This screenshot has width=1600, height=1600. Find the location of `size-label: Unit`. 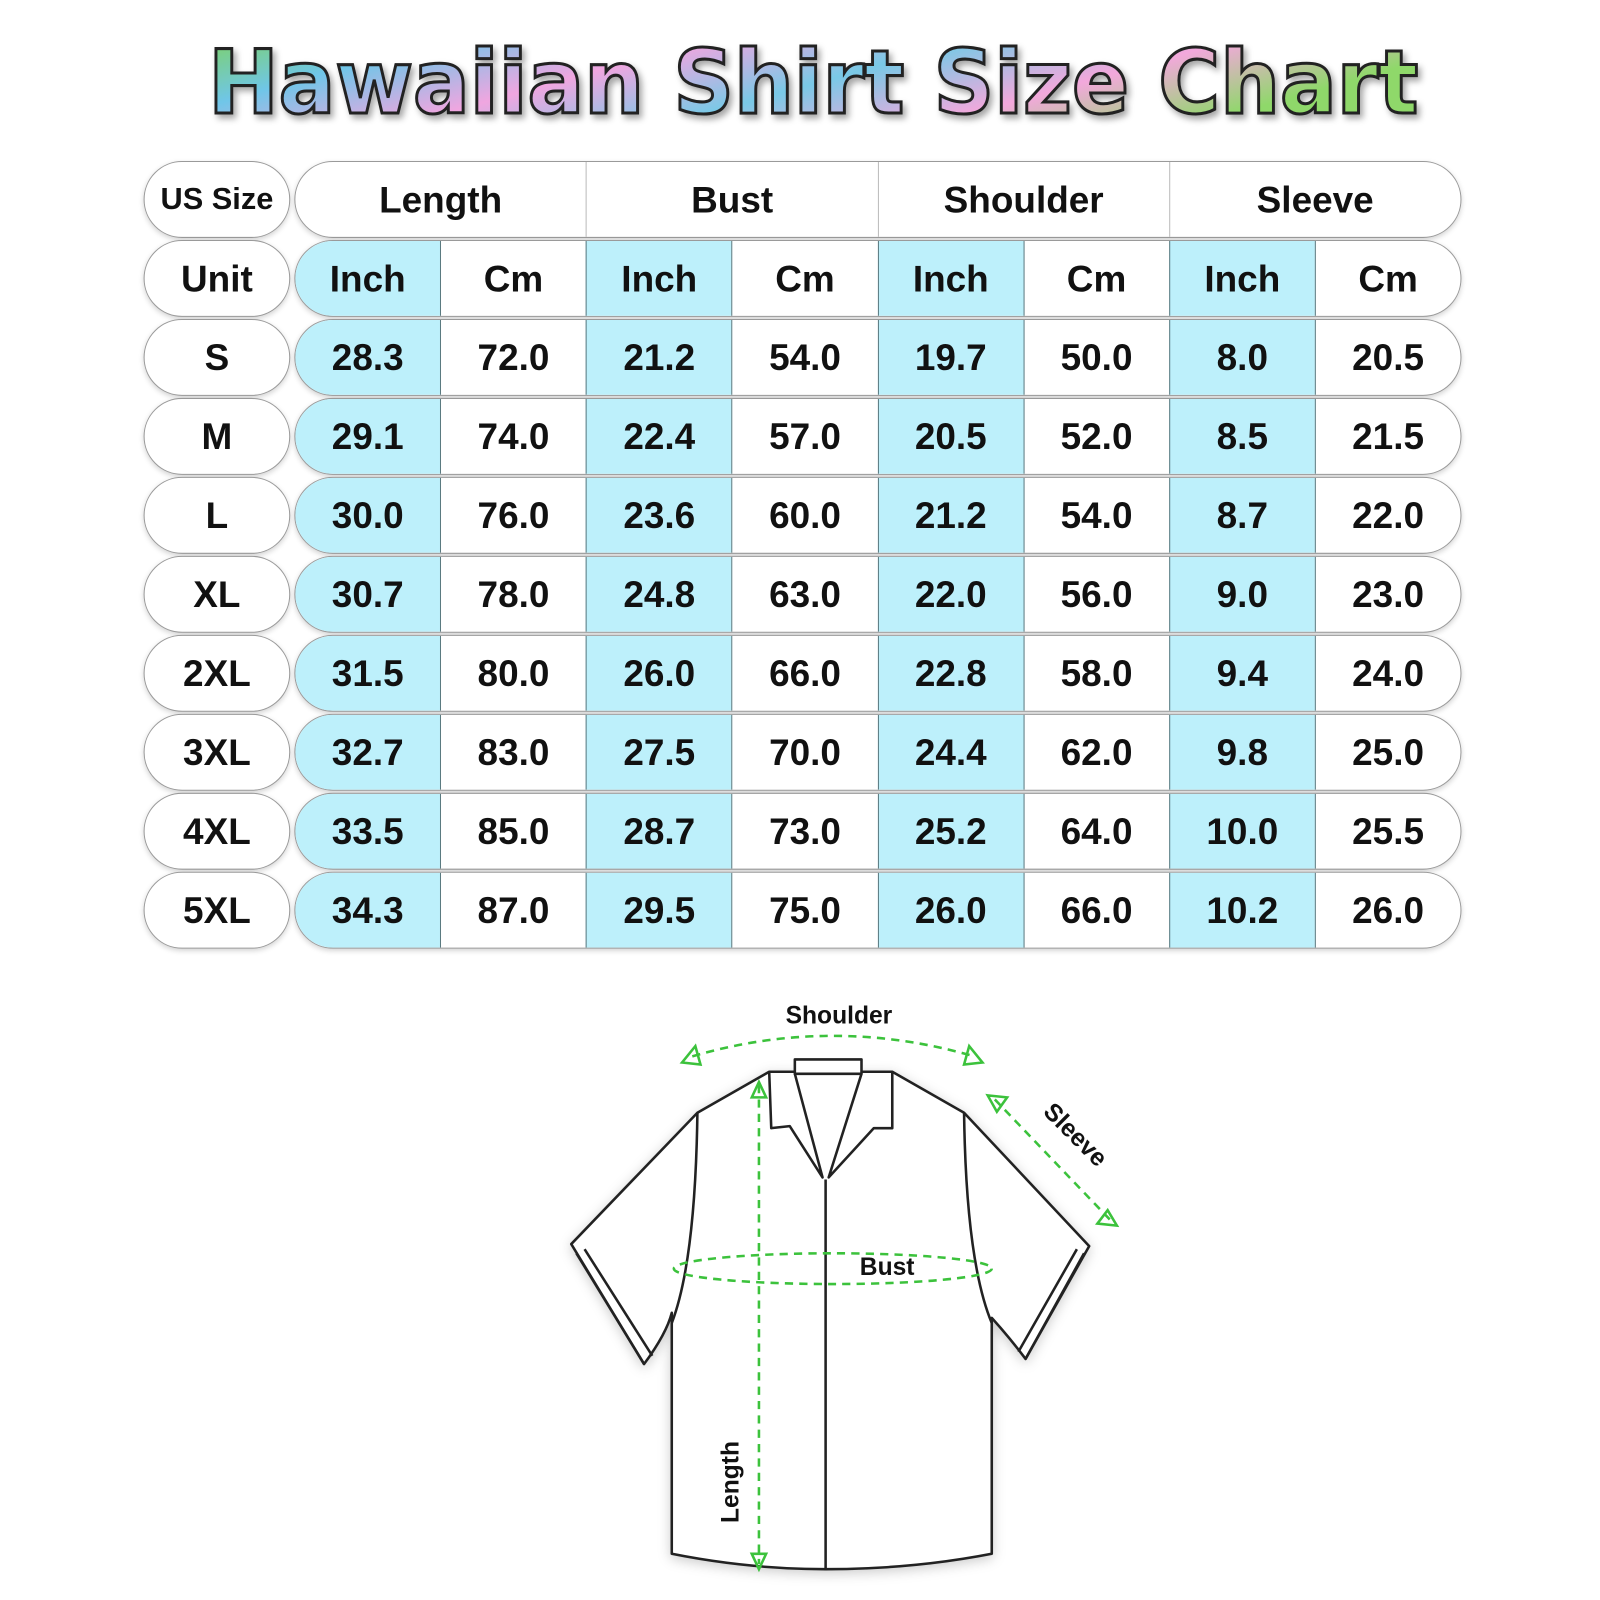

size-label: Unit is located at coordinates (217, 277).